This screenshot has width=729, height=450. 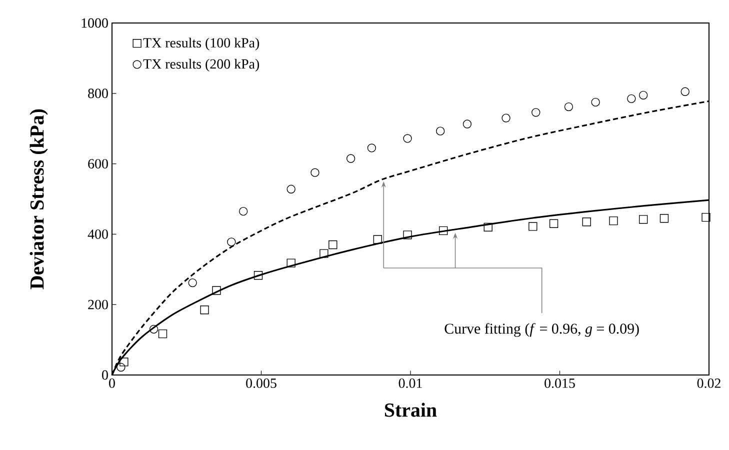 I want to click on y-tick-label: 400, so click(x=98, y=234).